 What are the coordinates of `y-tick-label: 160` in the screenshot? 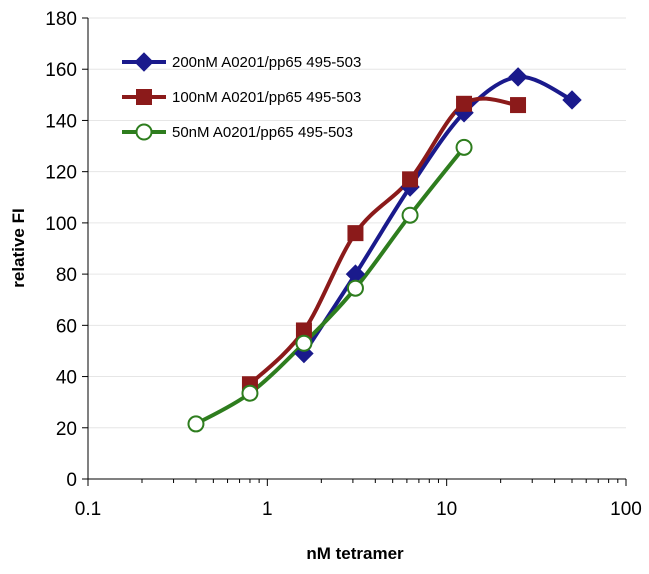 It's located at (61, 70).